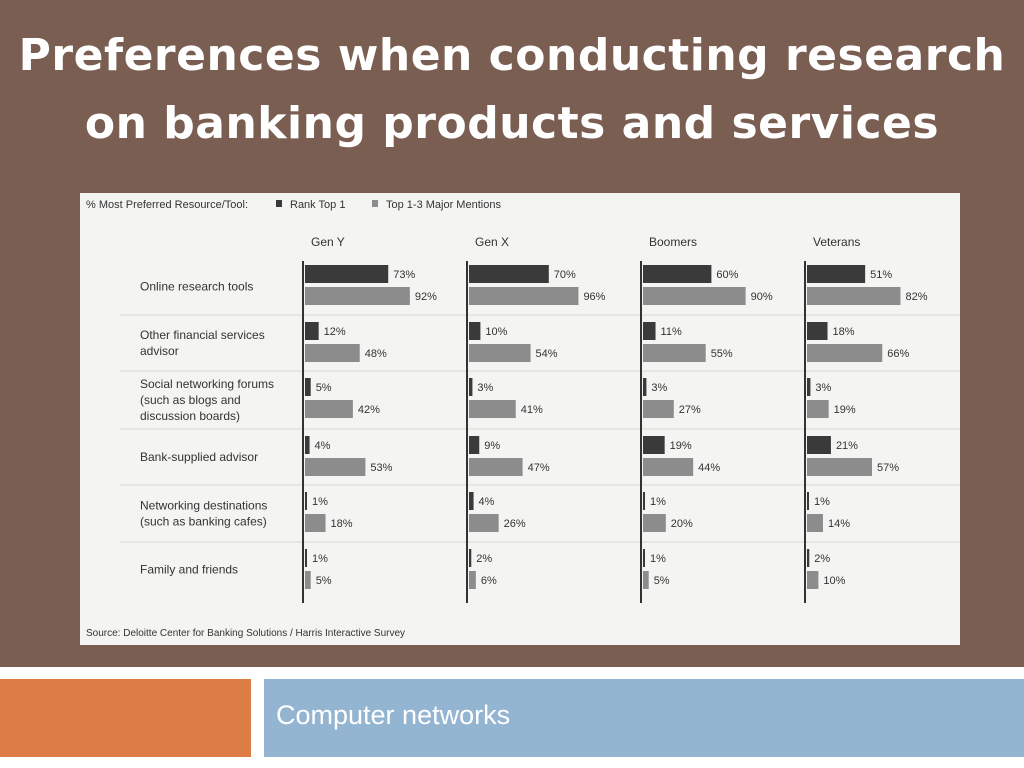 This screenshot has height=768, width=1024. Describe the element at coordinates (847, 446) in the screenshot. I see `data-label-rank-top-1: 21%` at that location.